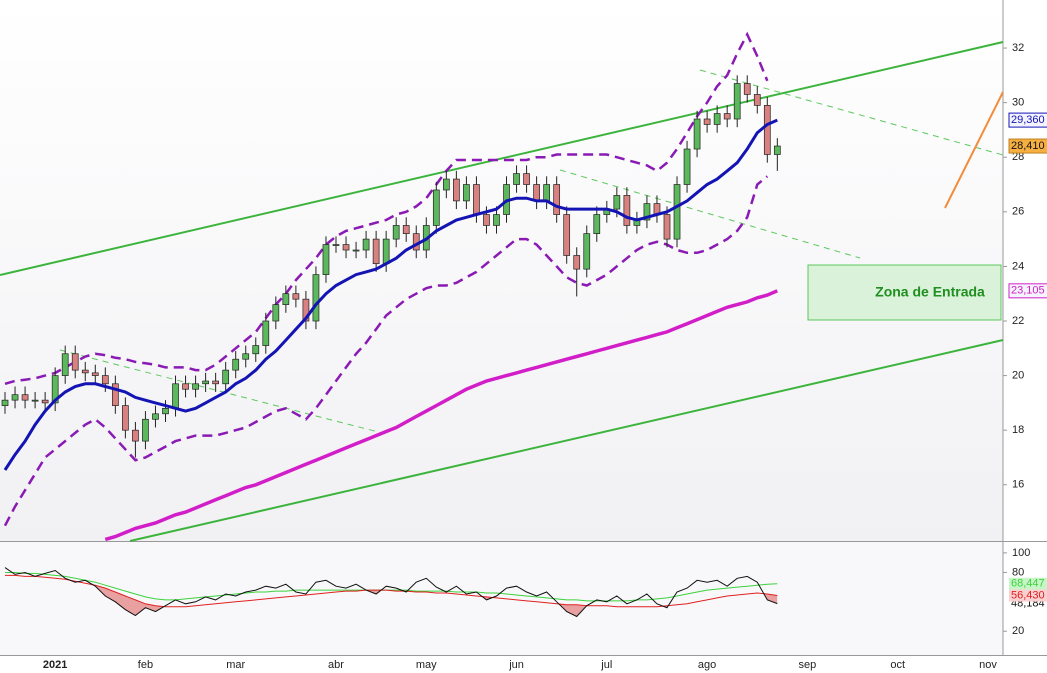 The height and width of the screenshot is (673, 1047). I want to click on y-tick-label: 18, so click(1018, 430).